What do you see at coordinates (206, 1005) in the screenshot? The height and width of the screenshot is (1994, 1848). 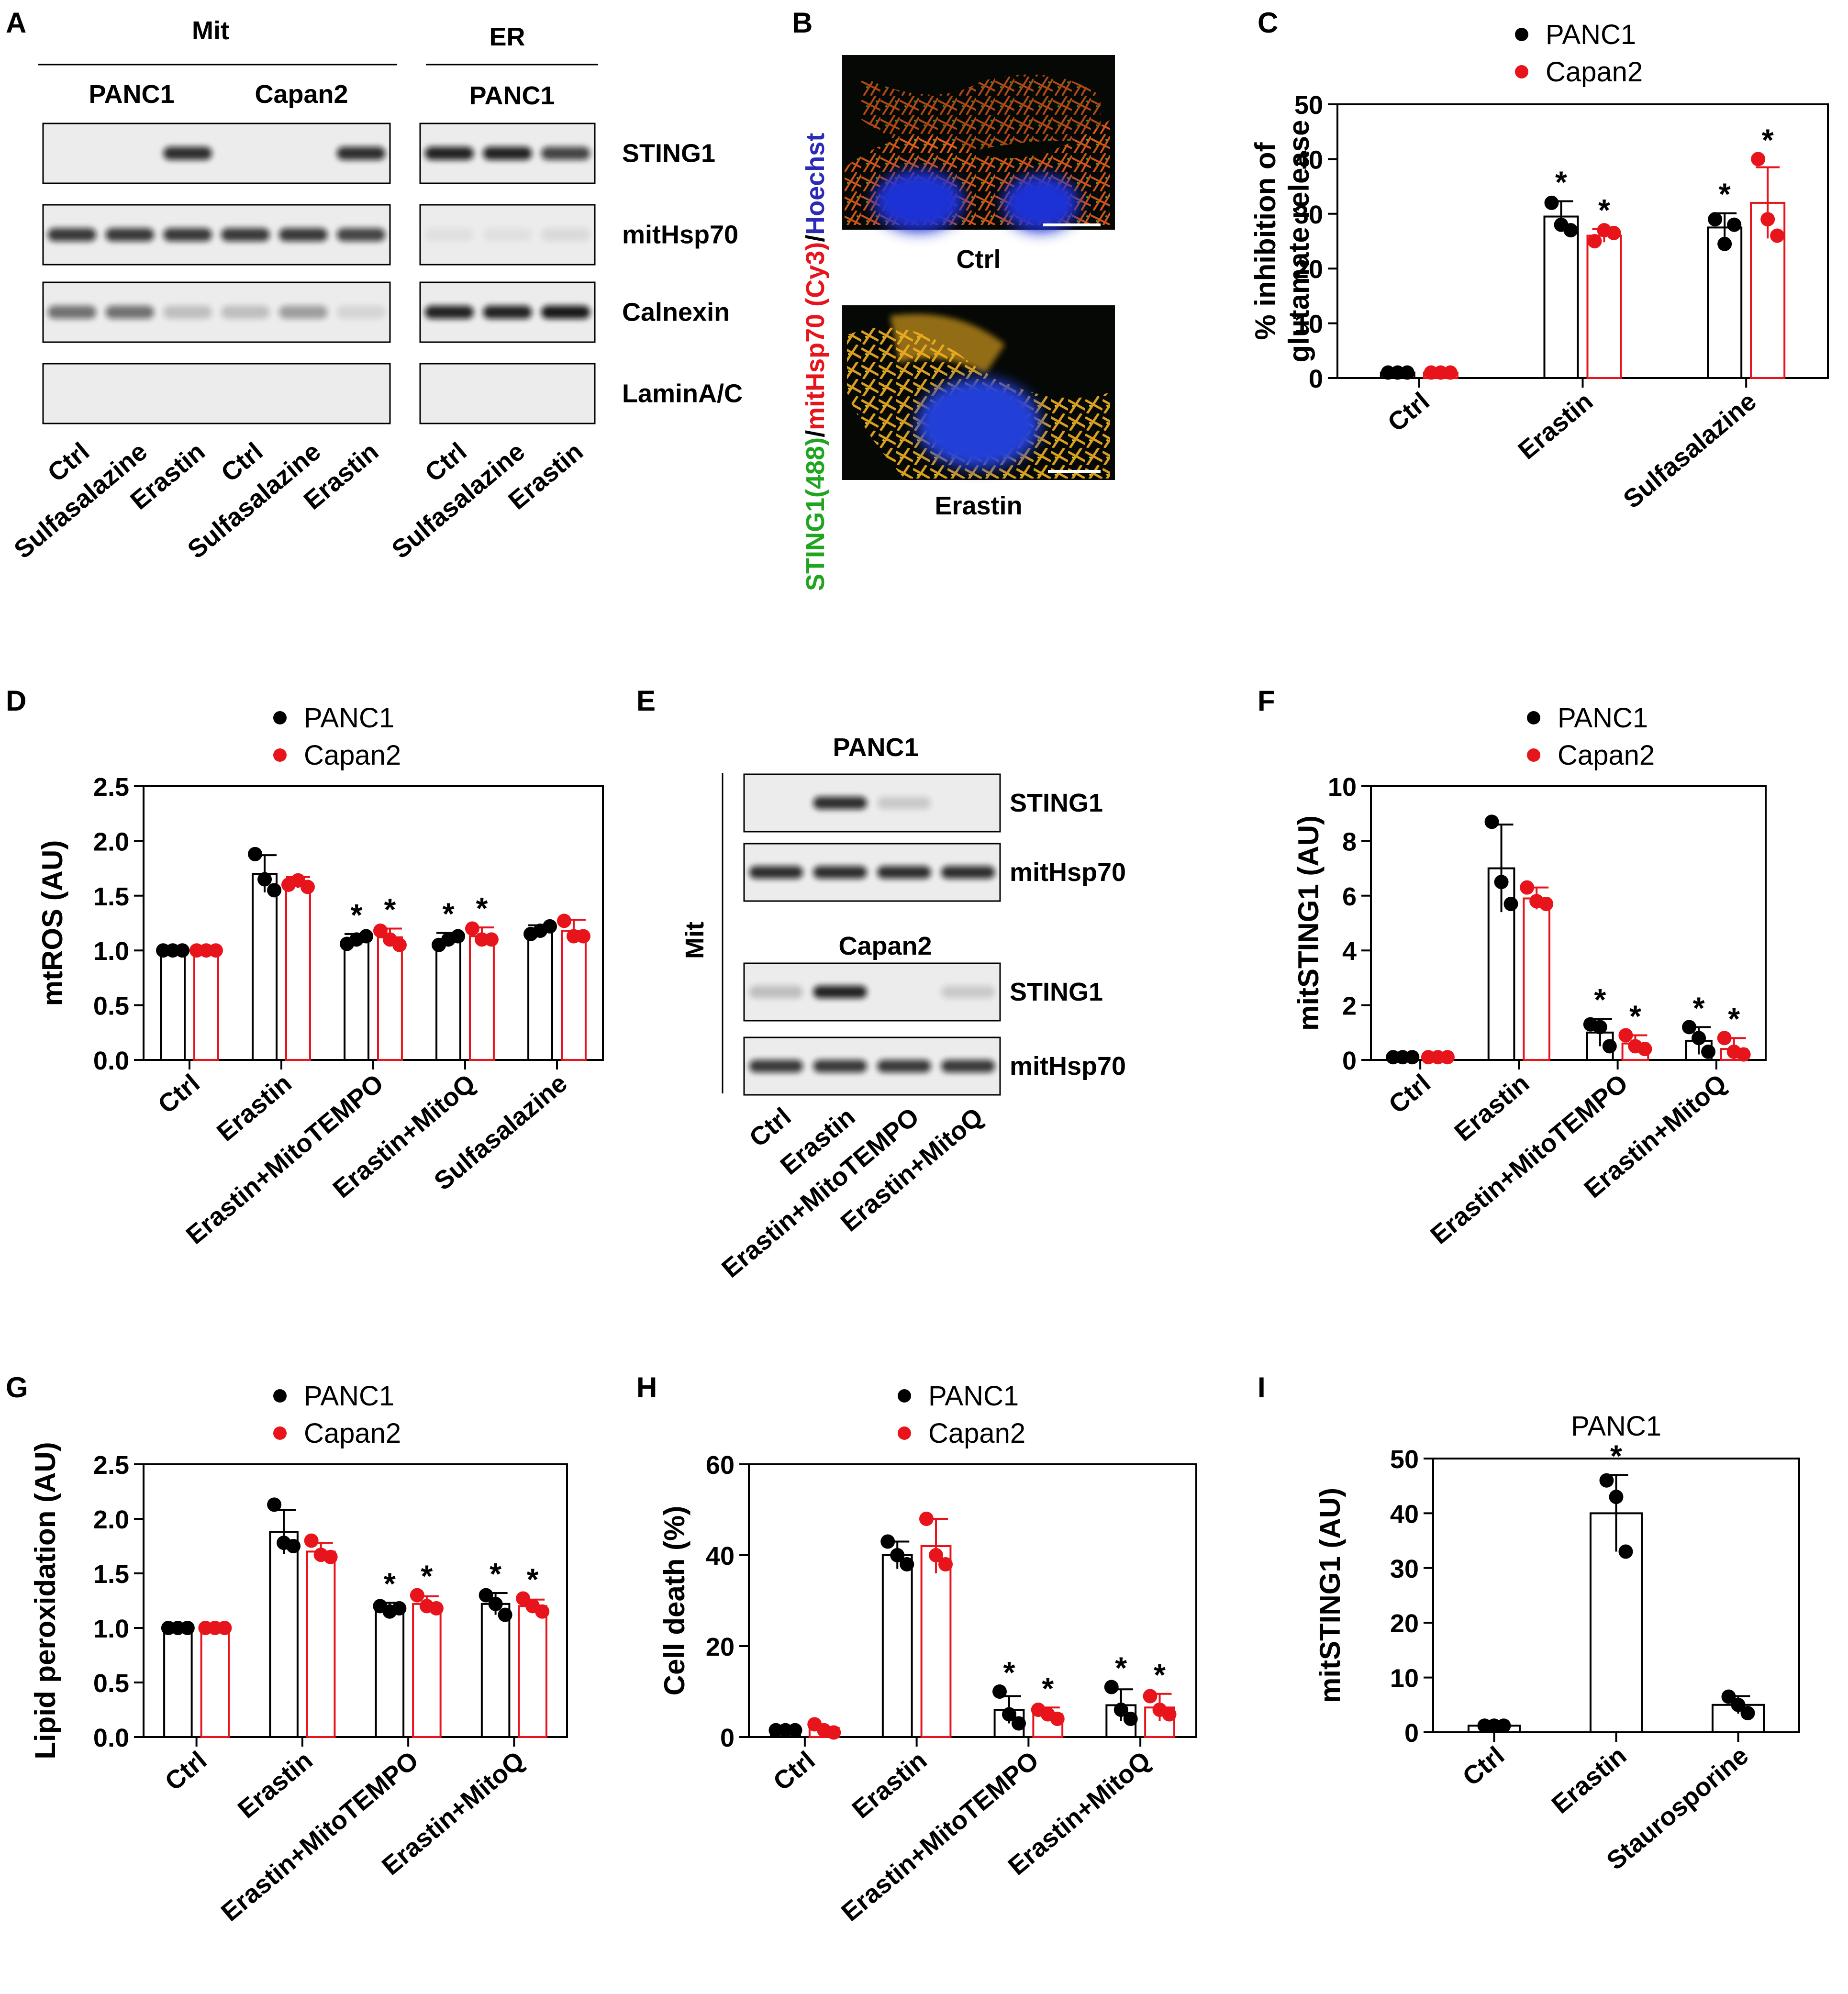 I see `chart-d-bar-s2-c1` at bounding box center [206, 1005].